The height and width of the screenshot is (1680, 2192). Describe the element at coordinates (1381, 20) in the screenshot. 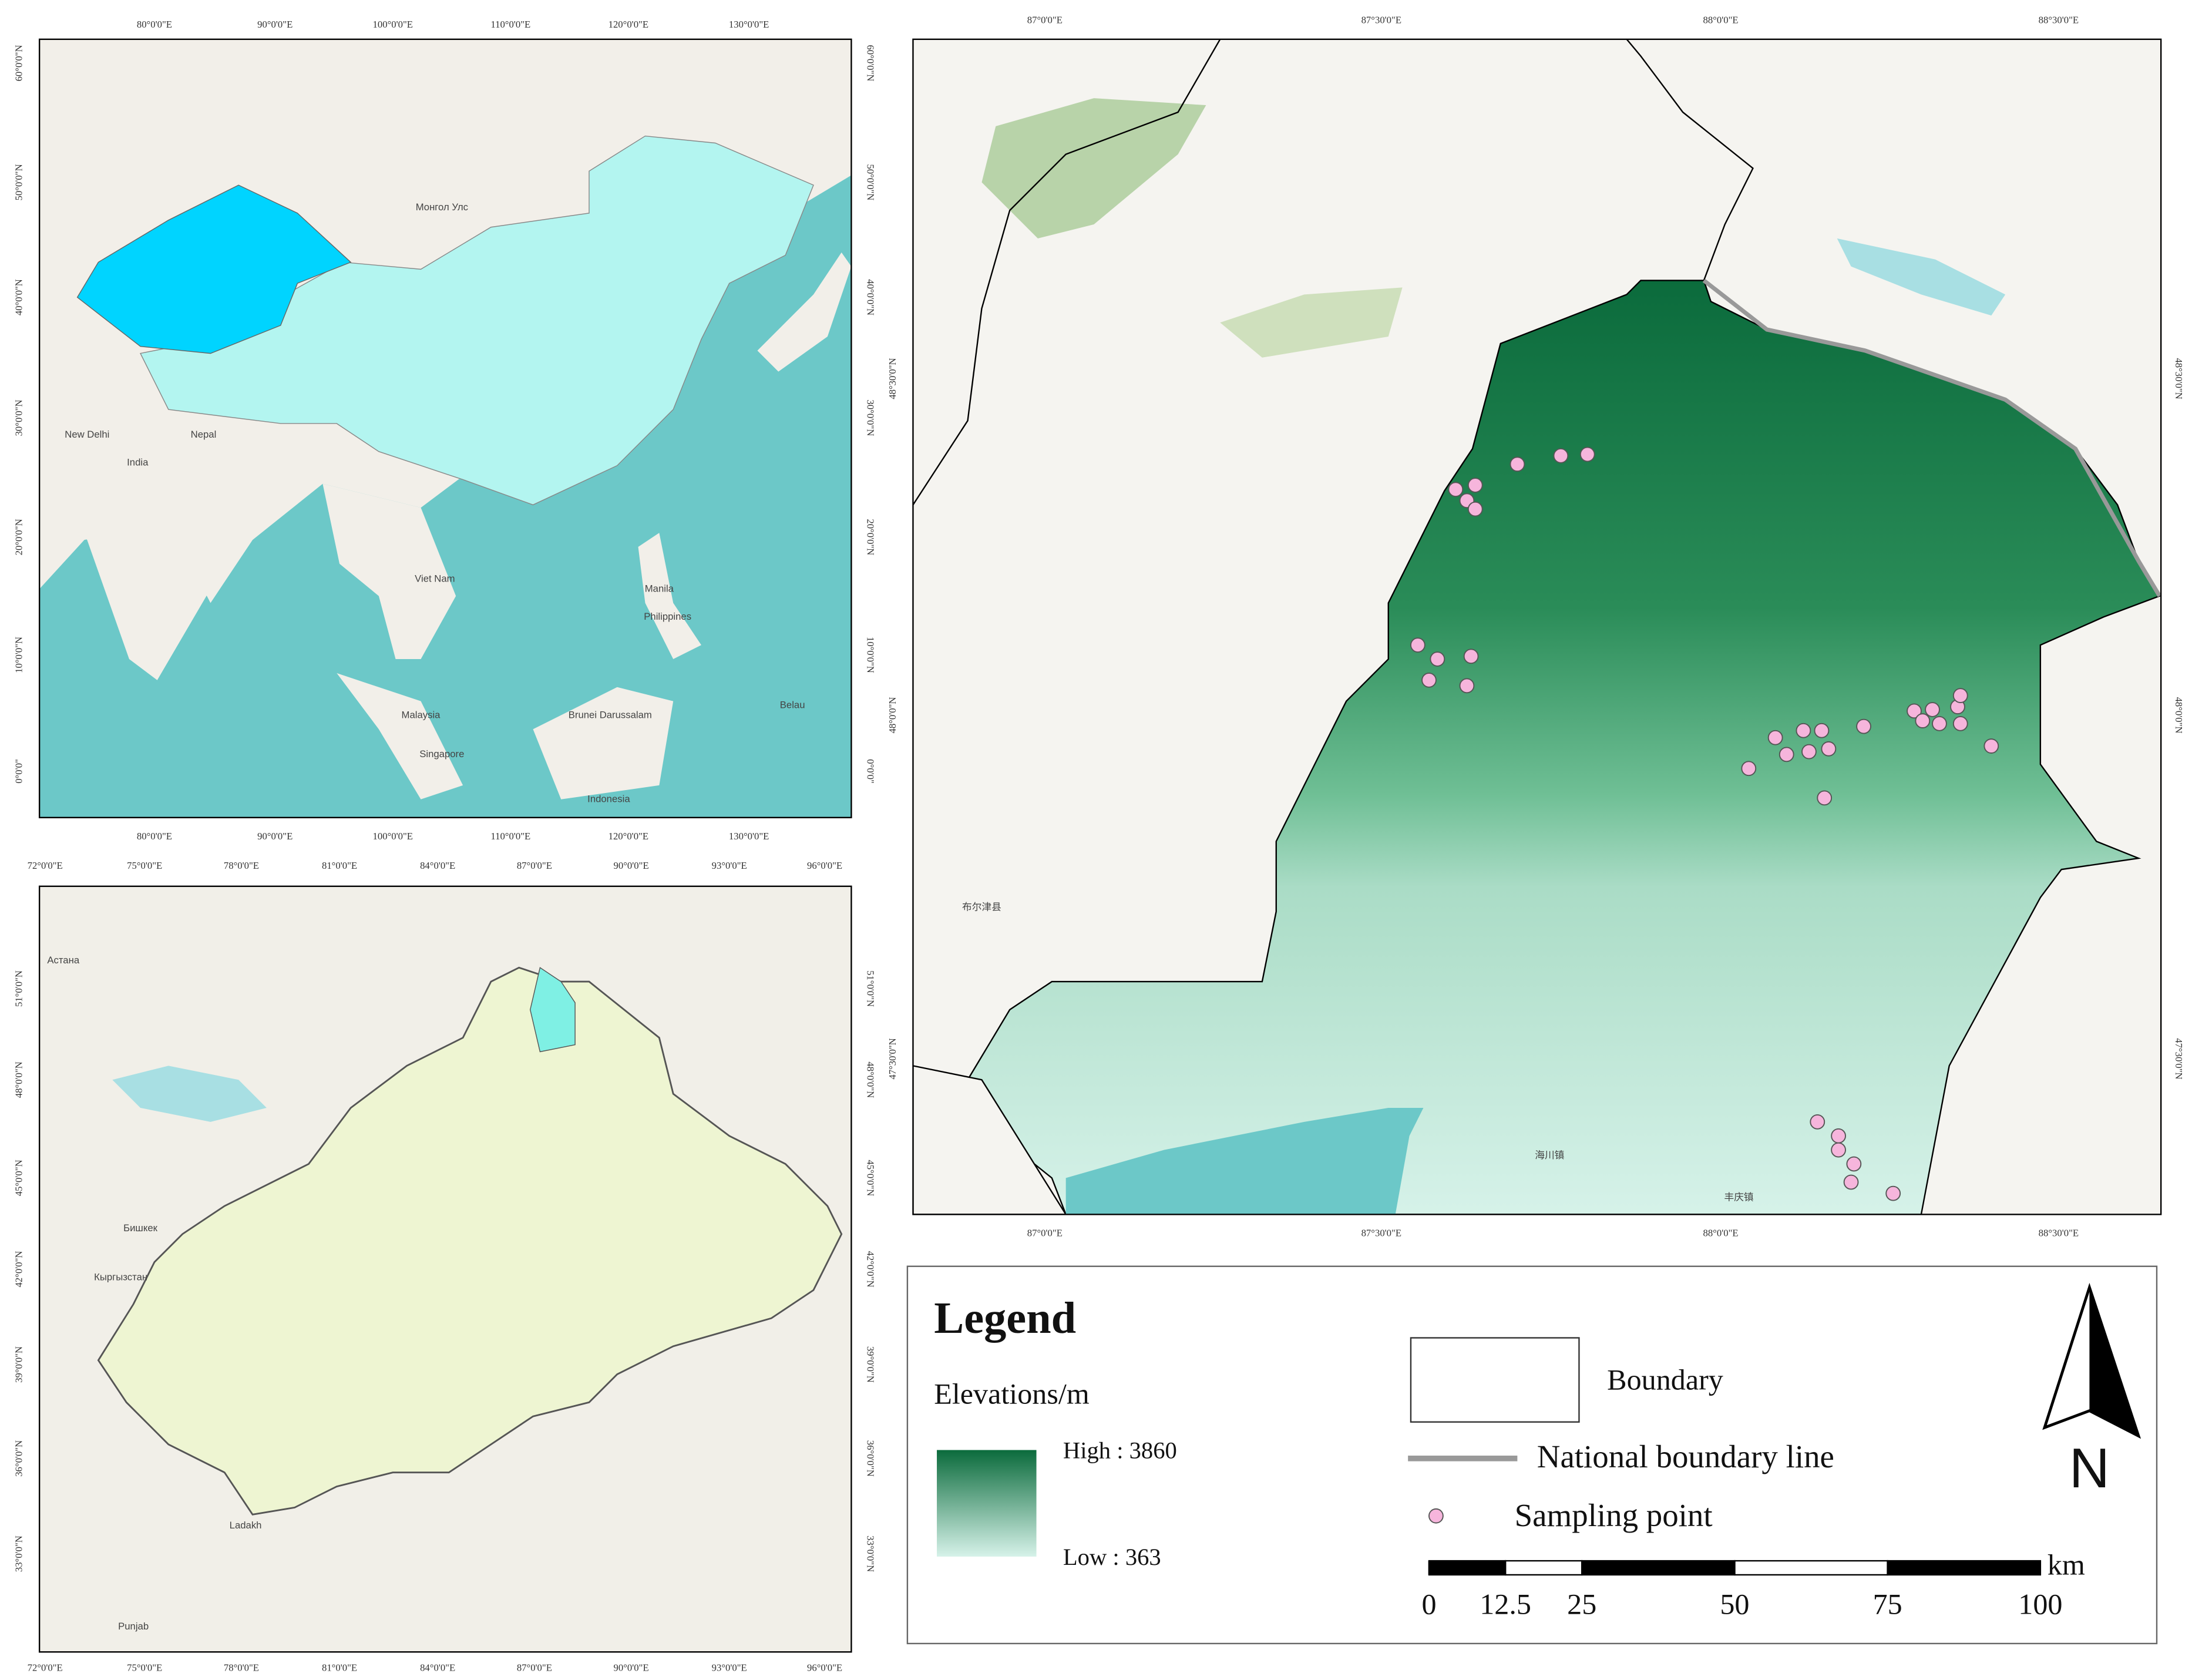

I see `x-coord-label: 87°30'0"E` at that location.